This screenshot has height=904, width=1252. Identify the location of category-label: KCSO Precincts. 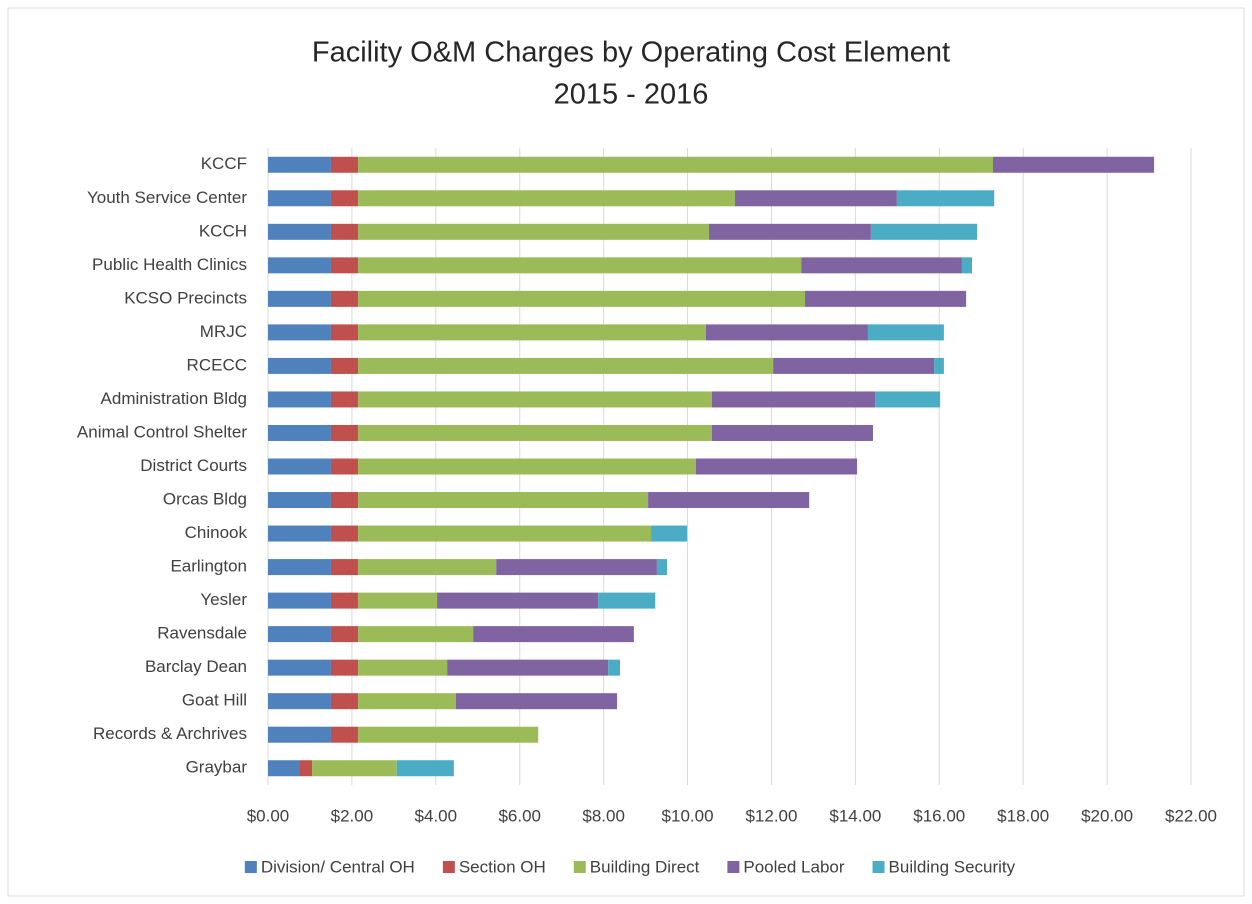
(185, 297).